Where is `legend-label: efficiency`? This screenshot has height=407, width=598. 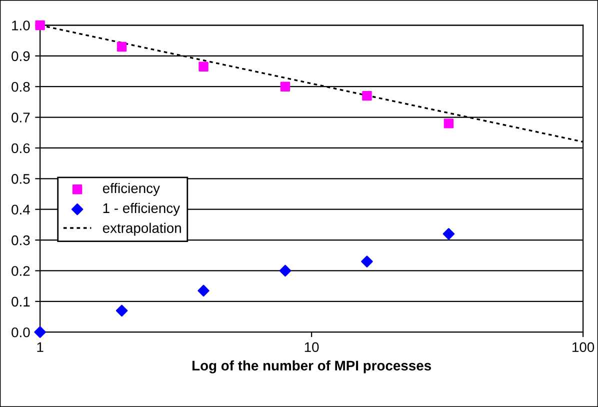
legend-label: efficiency is located at coordinates (131, 189).